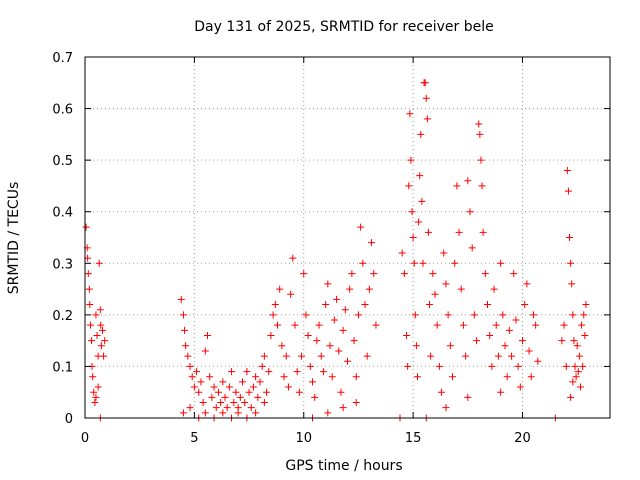  I want to click on y-tick-label: 0.4, so click(62, 213).